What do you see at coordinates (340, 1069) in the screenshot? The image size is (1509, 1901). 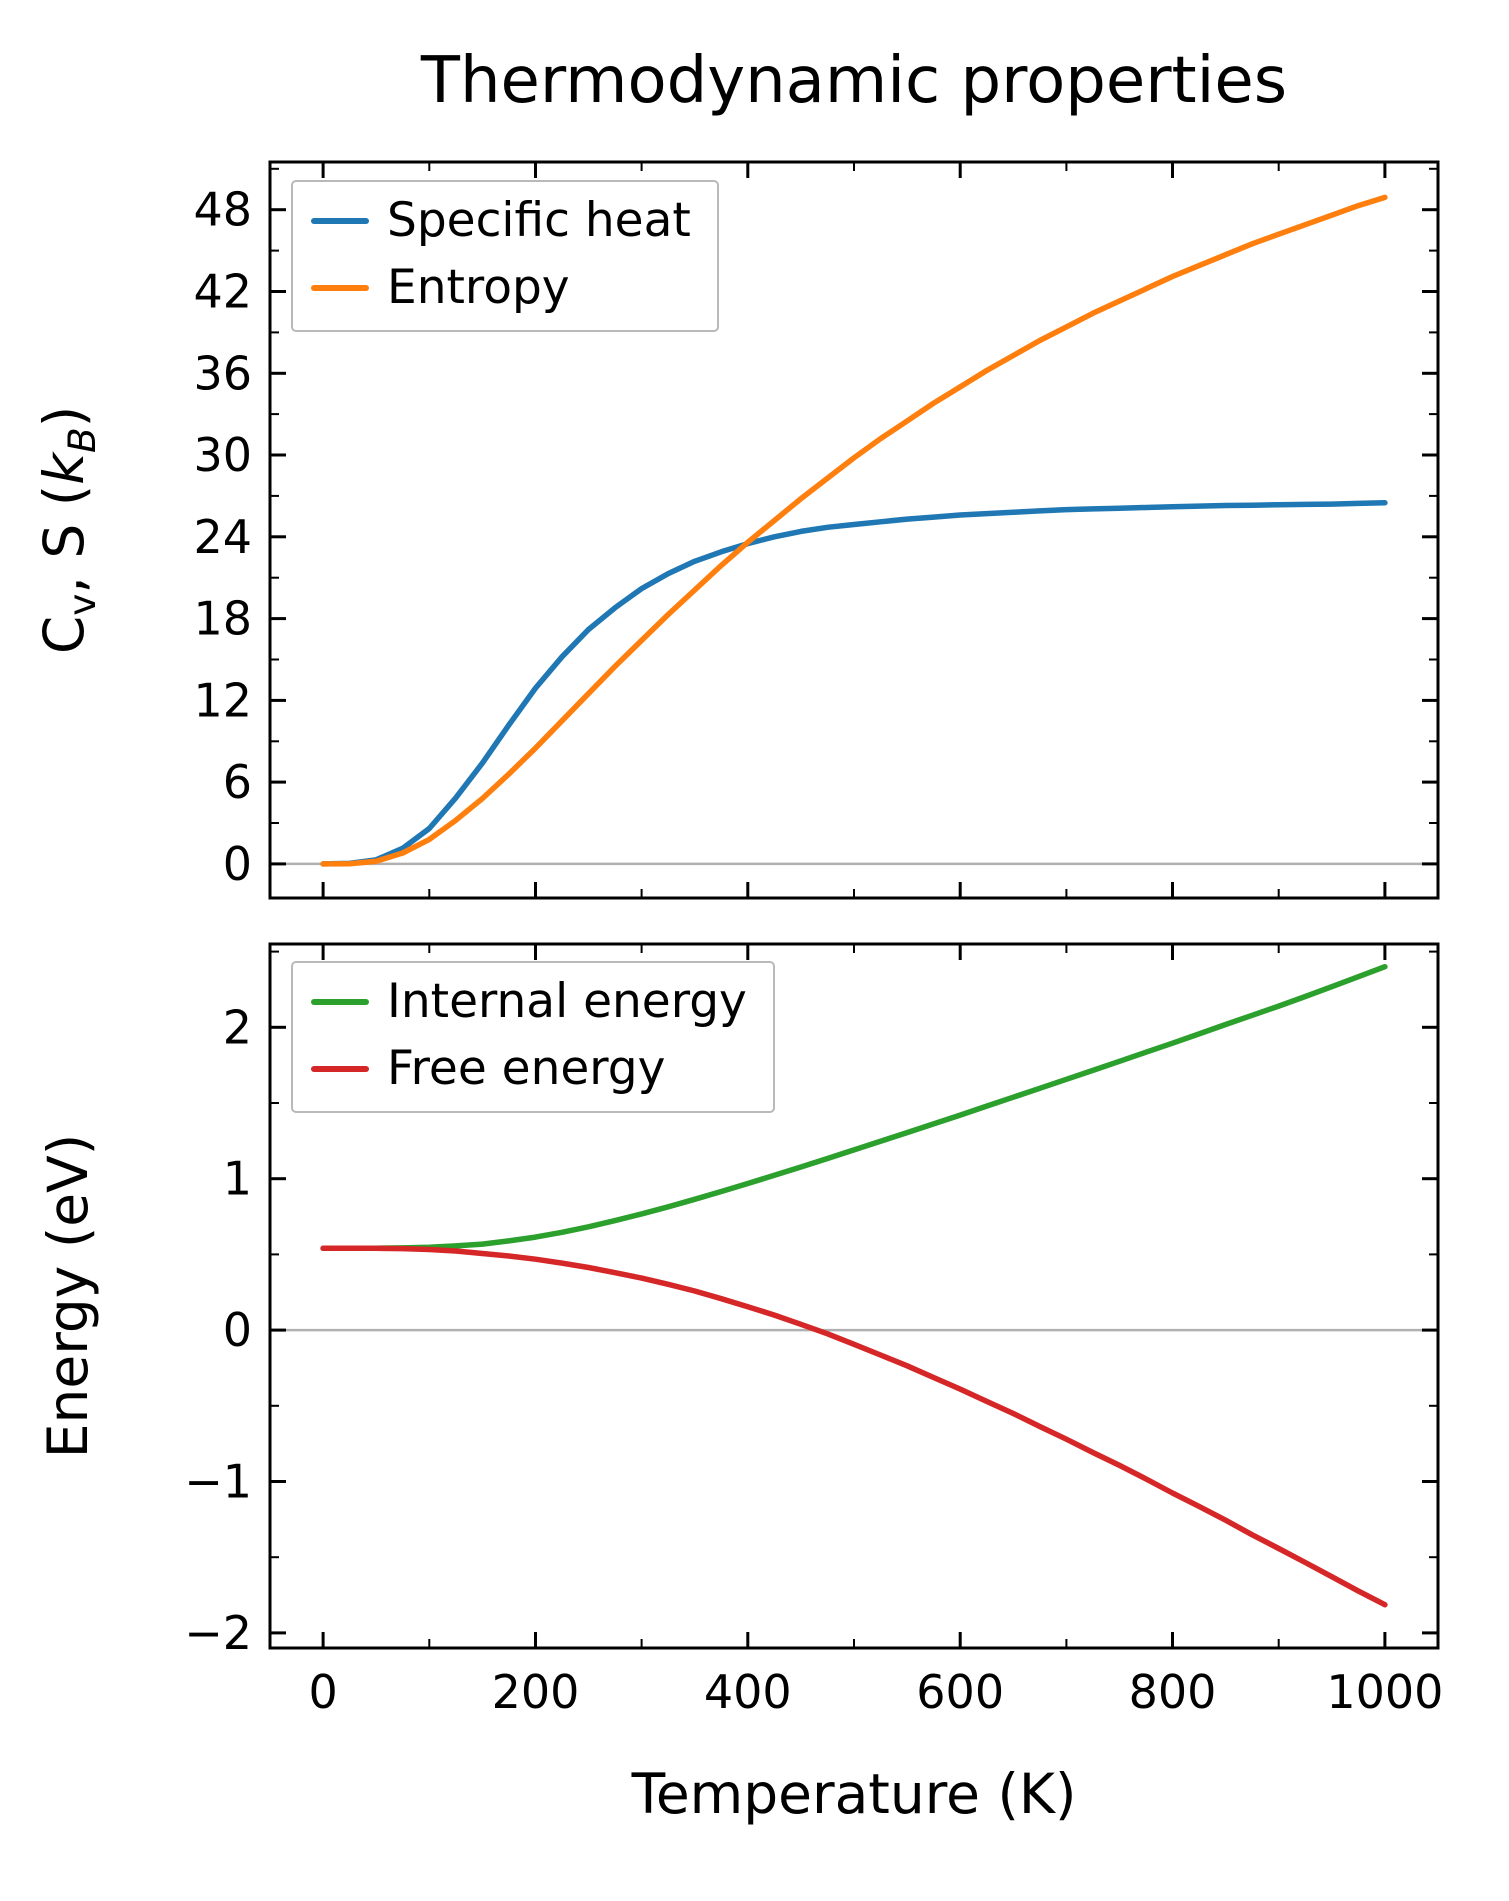 I see `legend-line-free-energy-icon` at bounding box center [340, 1069].